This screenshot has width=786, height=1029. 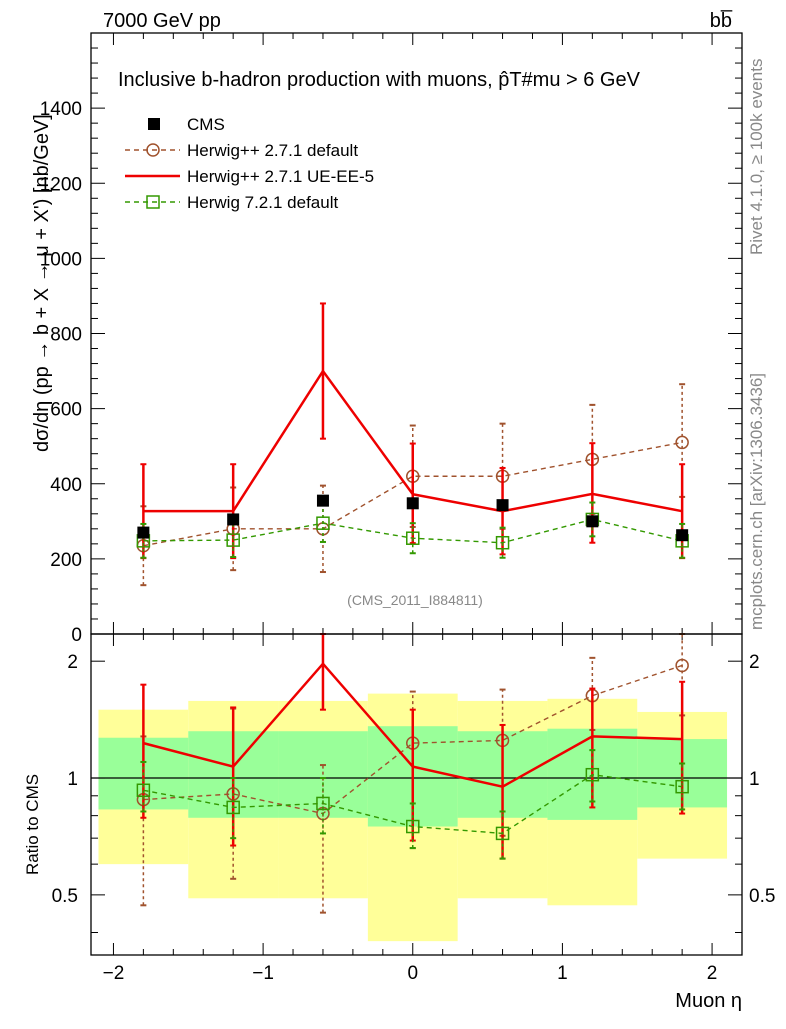 What do you see at coordinates (762, 896) in the screenshot?
I see `ratio-y-tick-label-right: 0.5` at bounding box center [762, 896].